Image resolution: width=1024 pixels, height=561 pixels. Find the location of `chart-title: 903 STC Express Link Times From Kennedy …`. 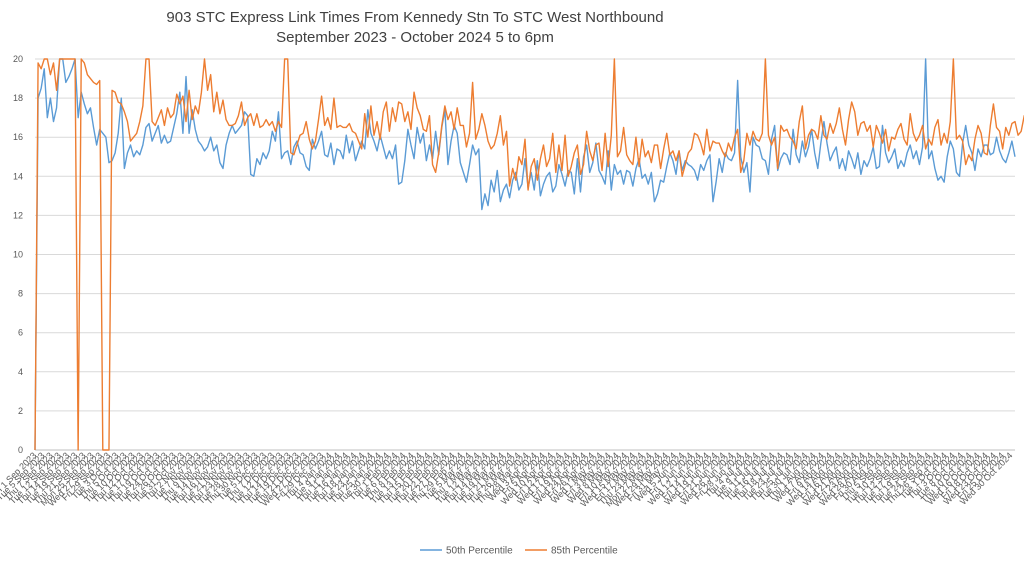

chart-title: 903 STC Express Link Times From Kennedy … is located at coordinates (415, 28).